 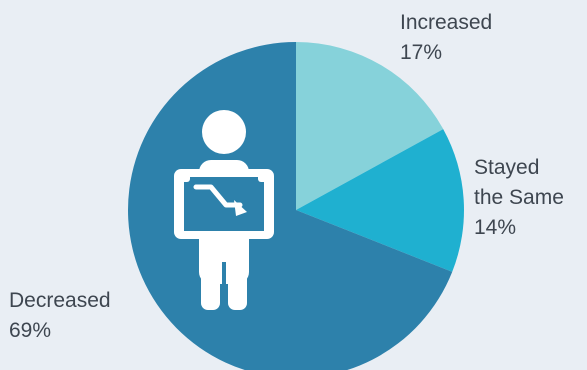 What do you see at coordinates (380, 200) in the screenshot?
I see `pie-slice-stayed-the-same` at bounding box center [380, 200].